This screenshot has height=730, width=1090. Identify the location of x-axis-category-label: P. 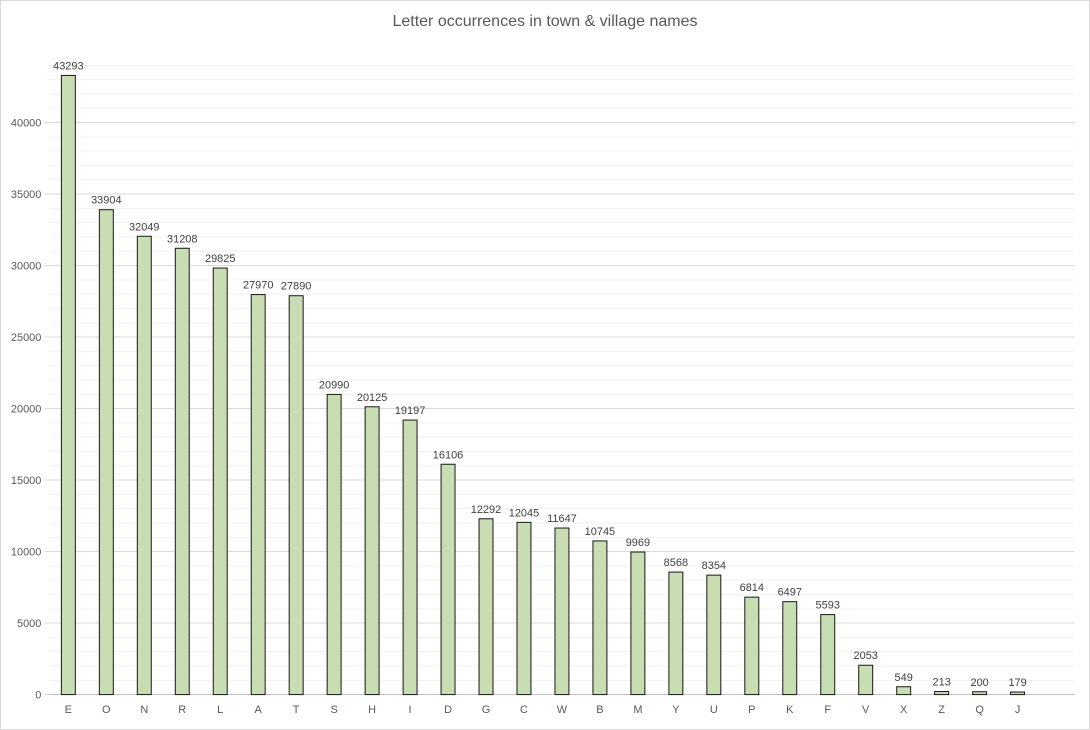
(751, 710).